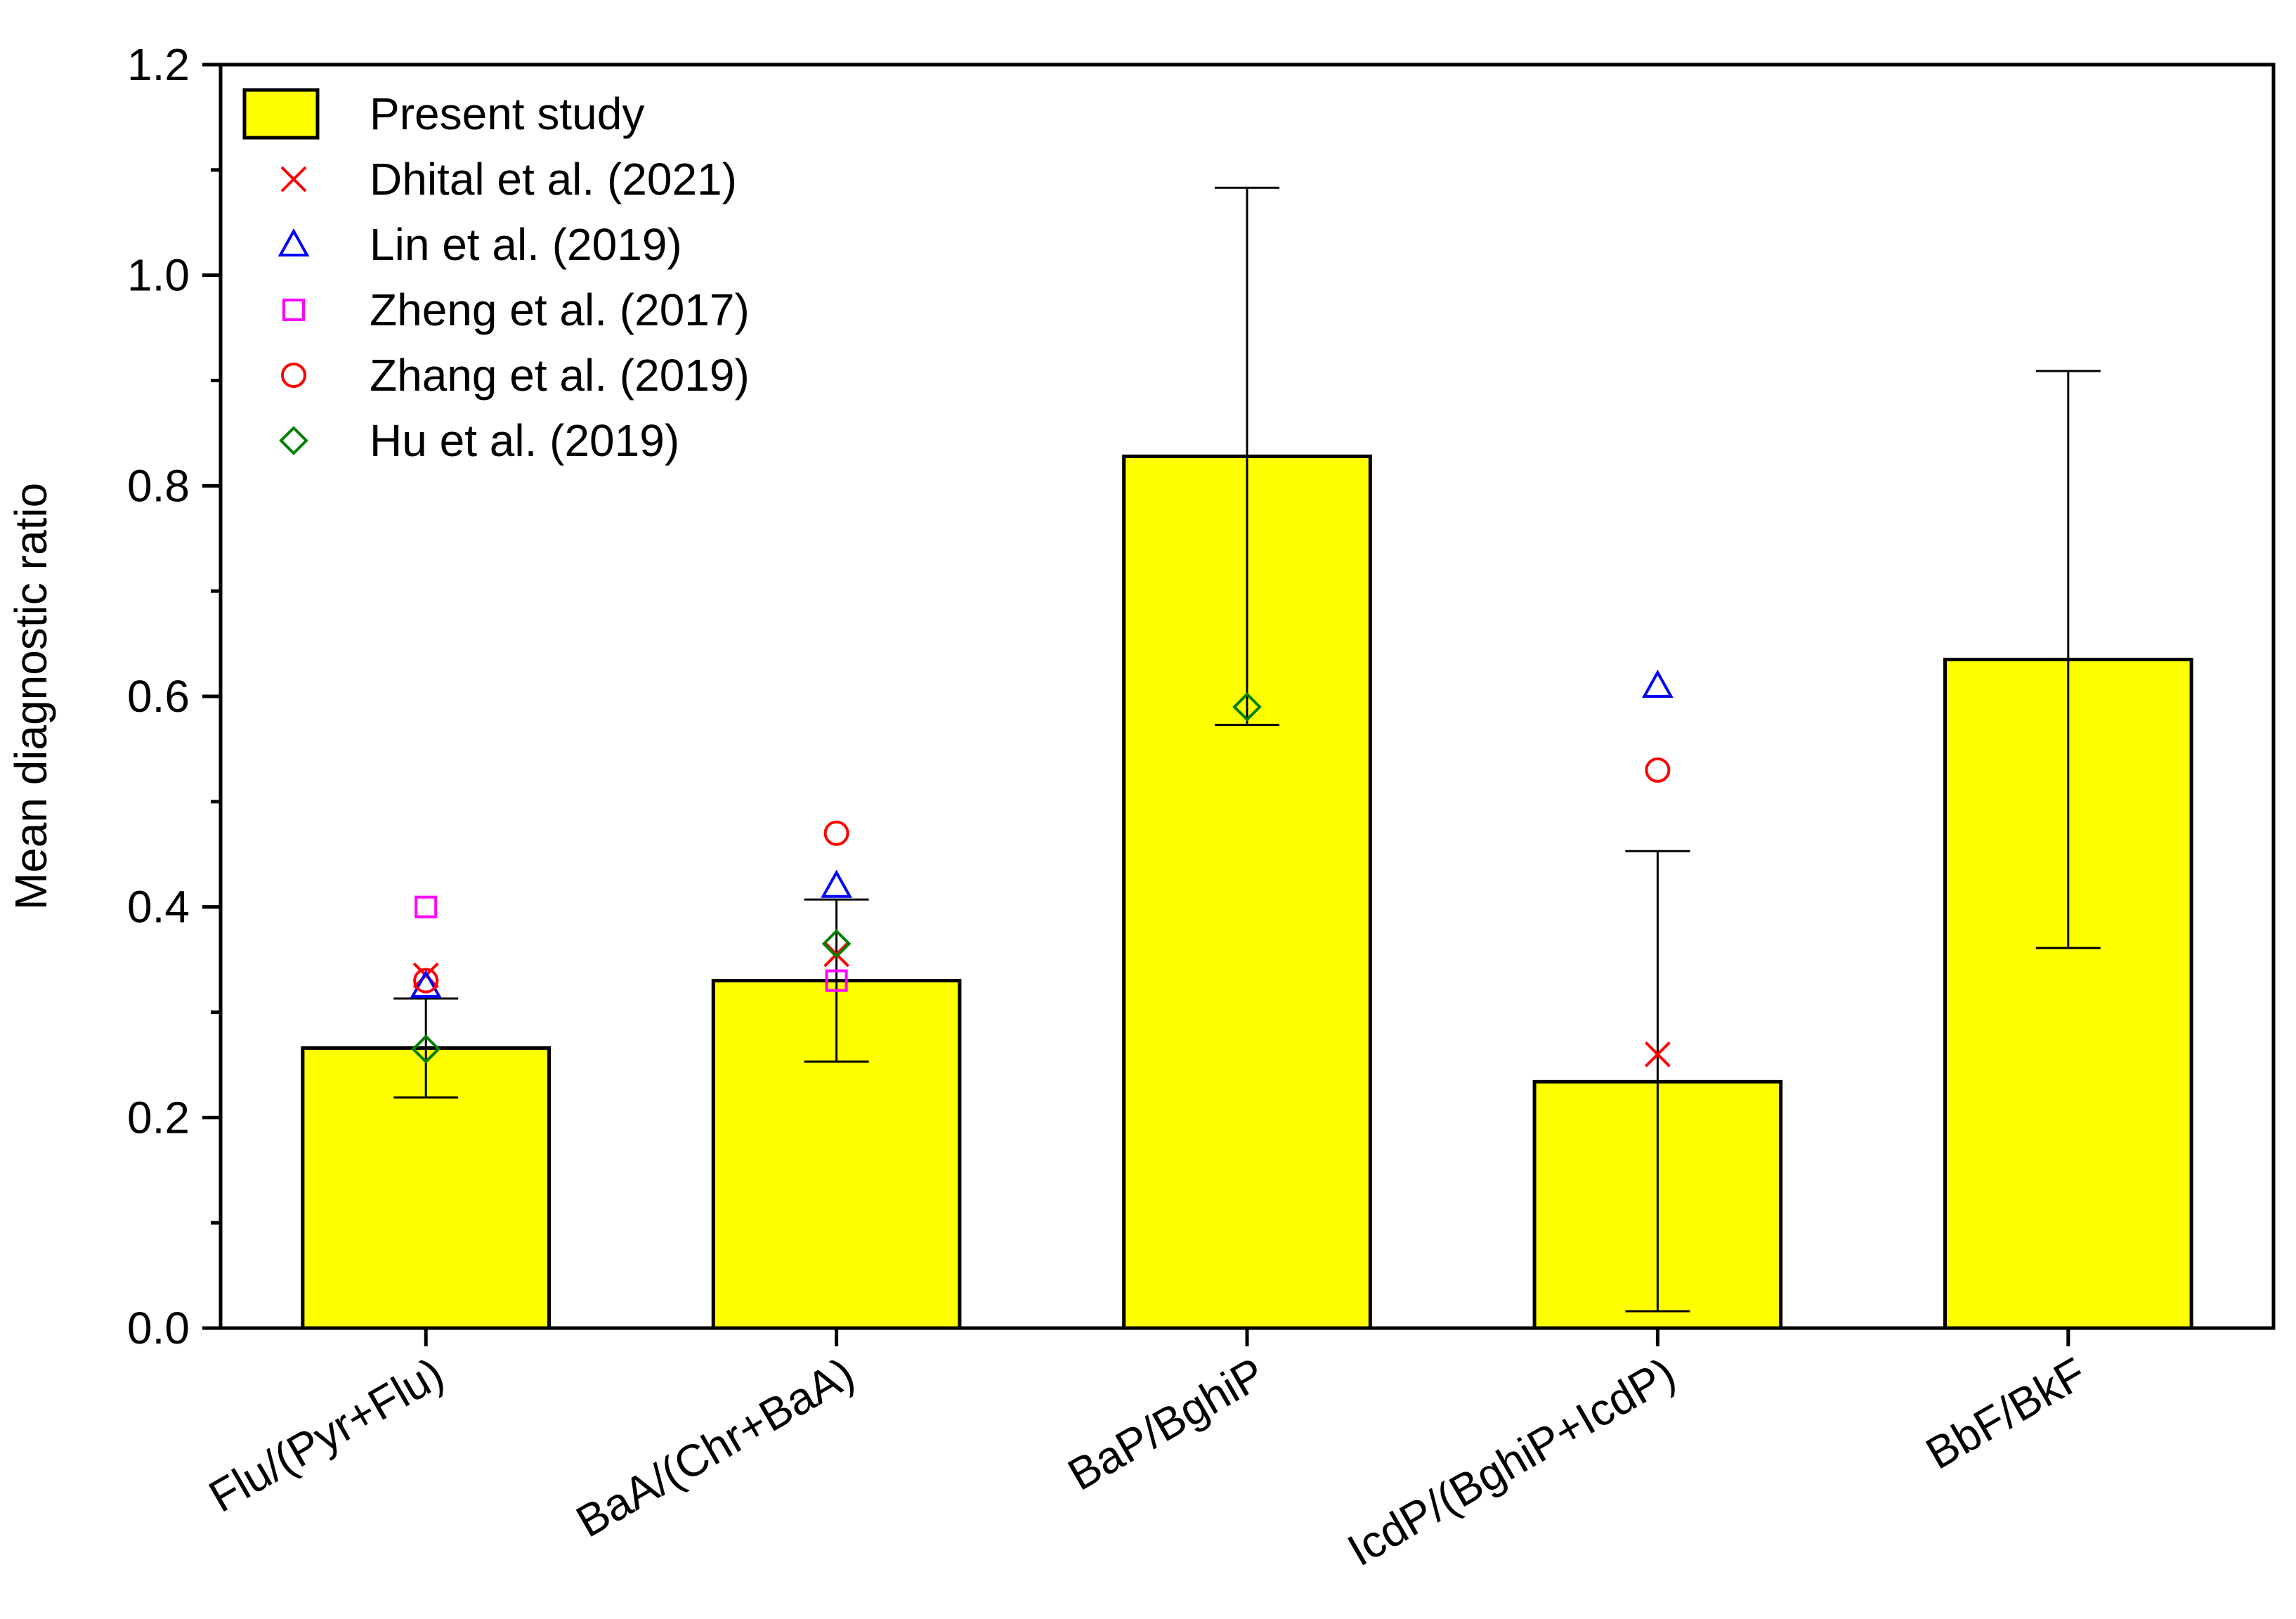 Image resolution: width=2296 pixels, height=1619 pixels. Describe the element at coordinates (1166, 1424) in the screenshot. I see `x-category-label: BaP/BghiP` at that location.